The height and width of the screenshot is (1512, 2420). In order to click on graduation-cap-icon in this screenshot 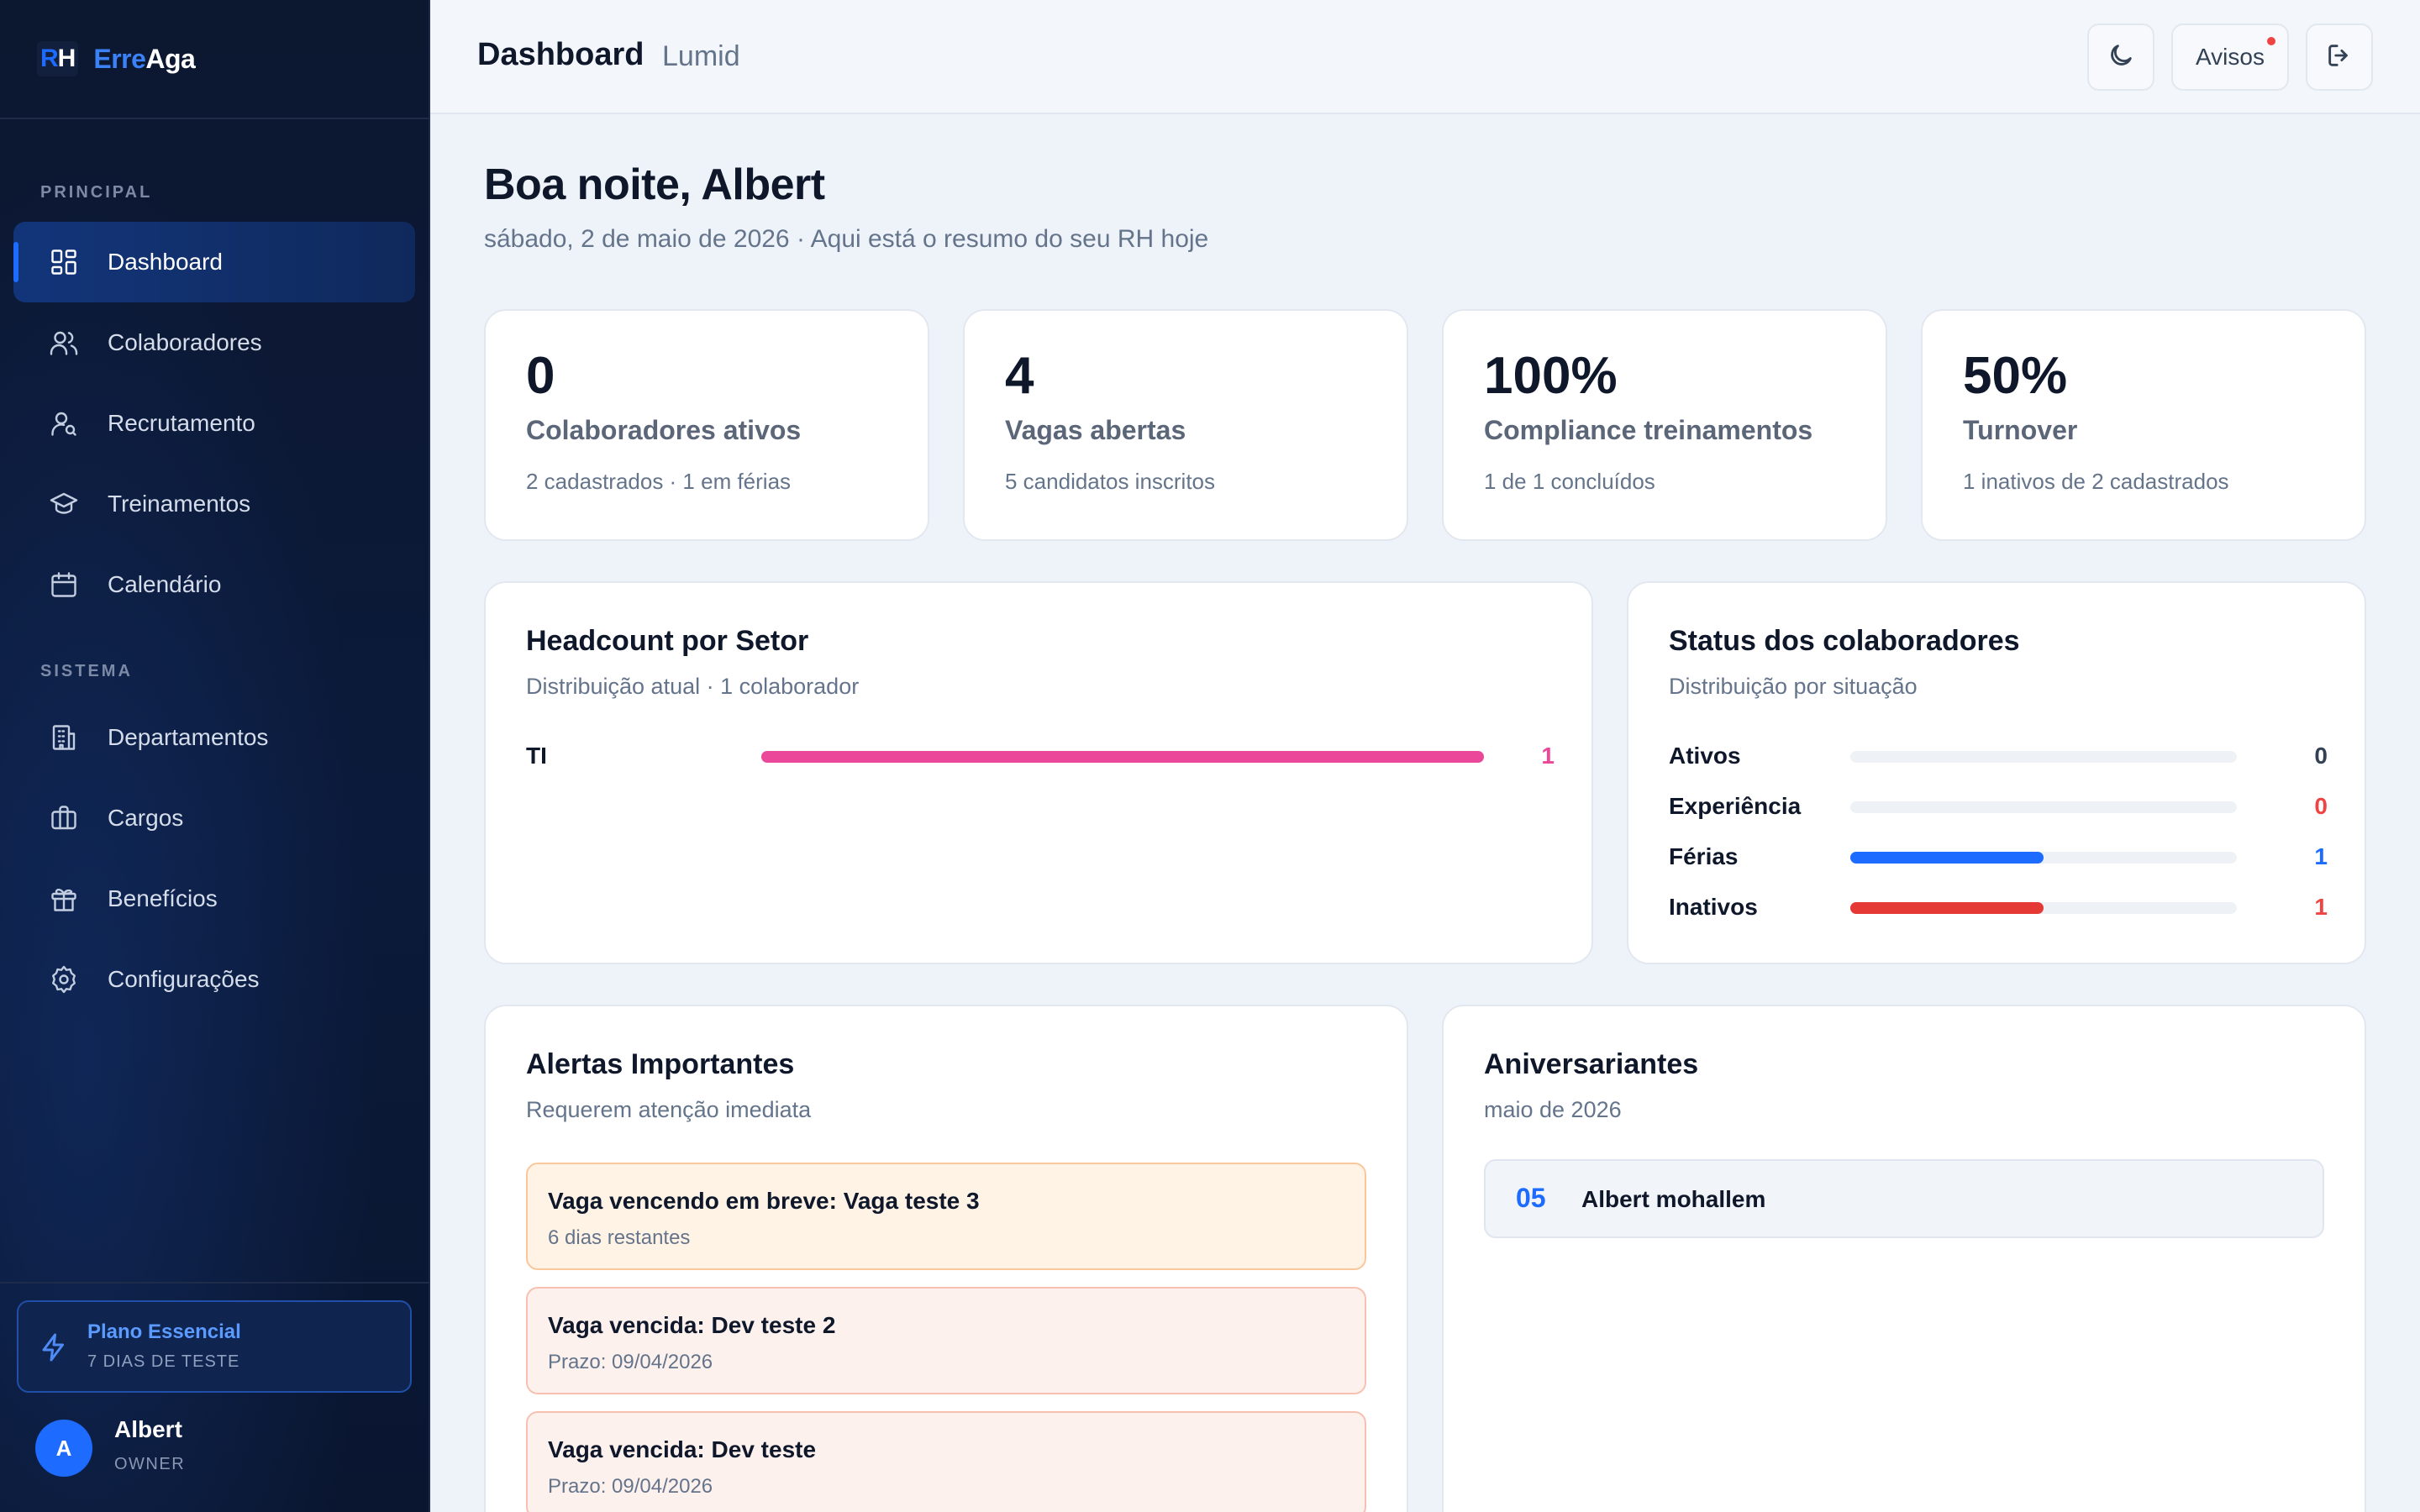, I will do `click(64, 504)`.